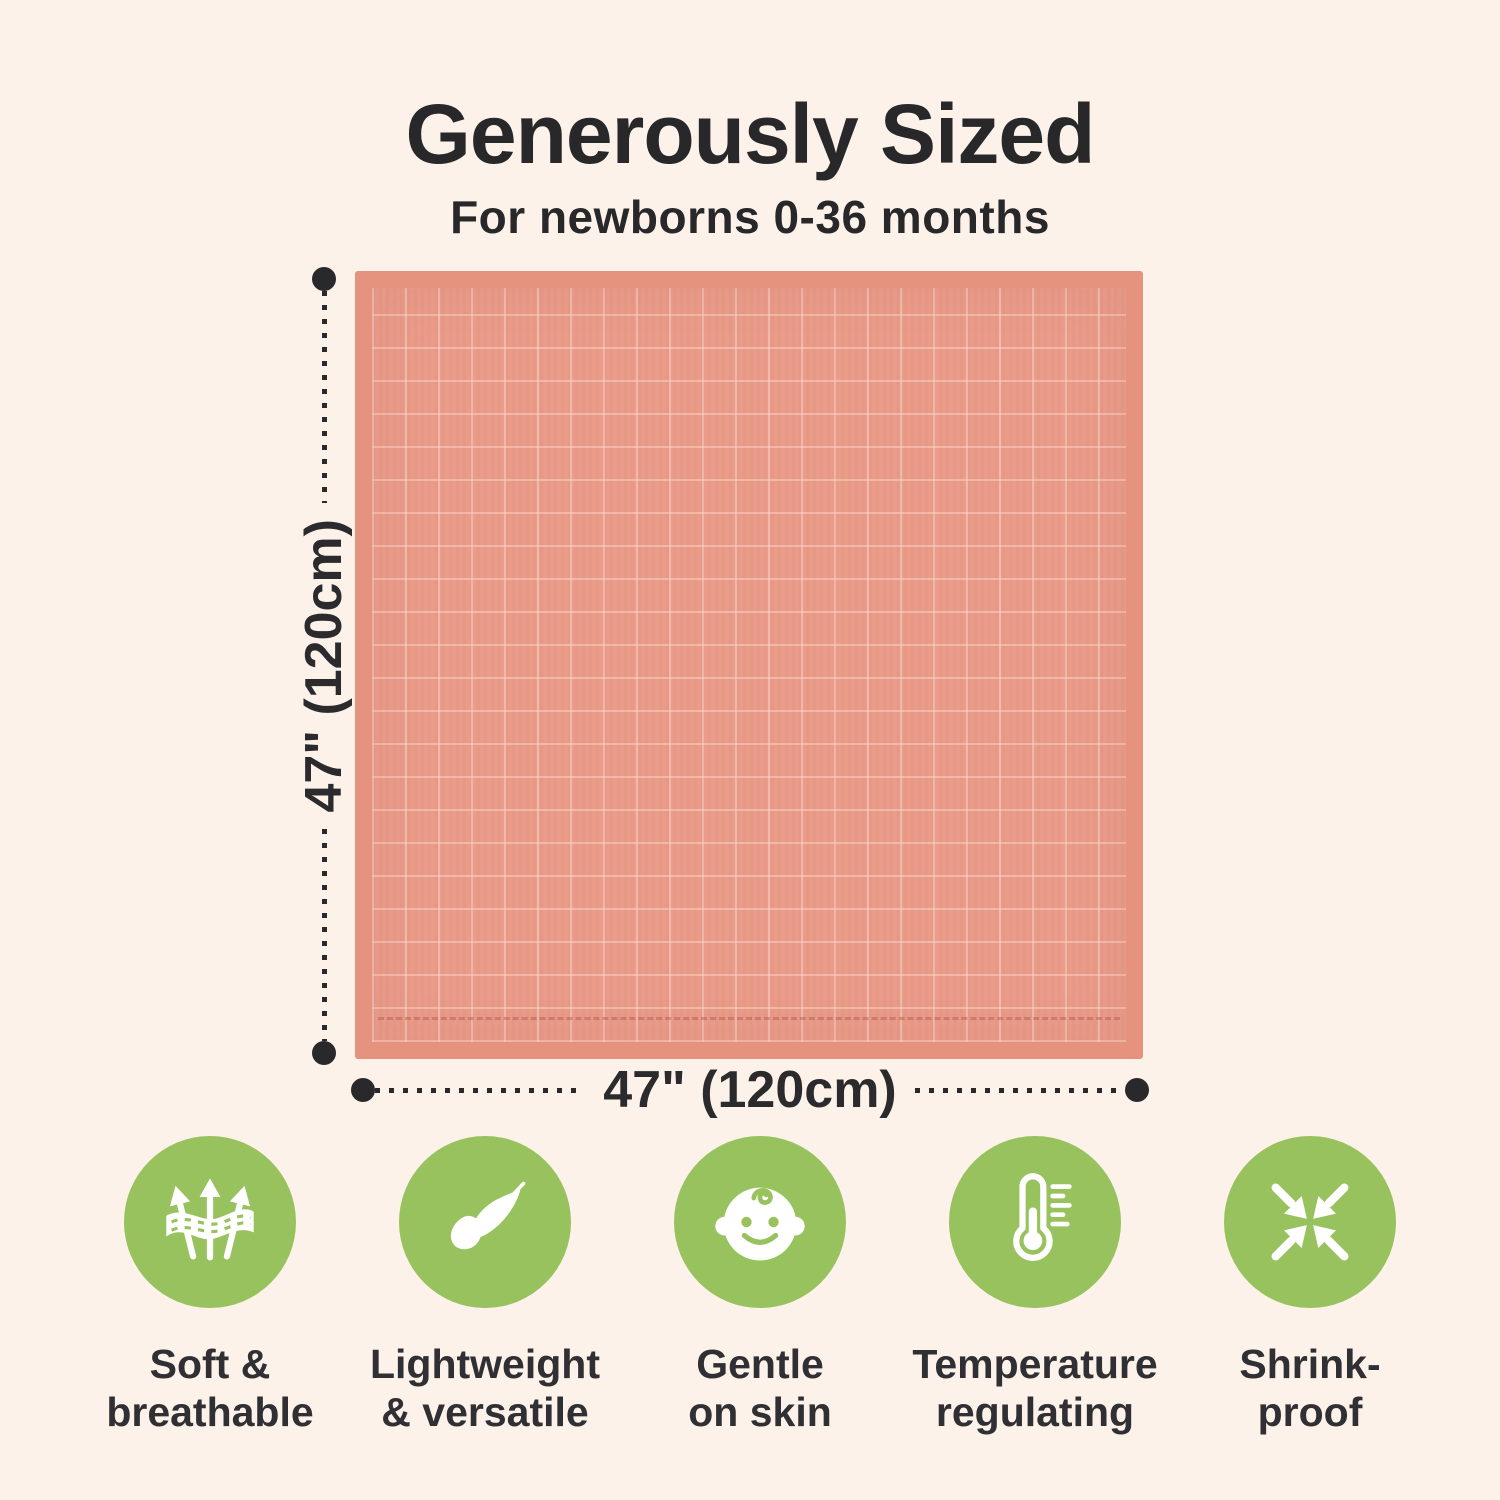  I want to click on feature-shrink-proof: Shrink- proof, so click(1310, 1286).